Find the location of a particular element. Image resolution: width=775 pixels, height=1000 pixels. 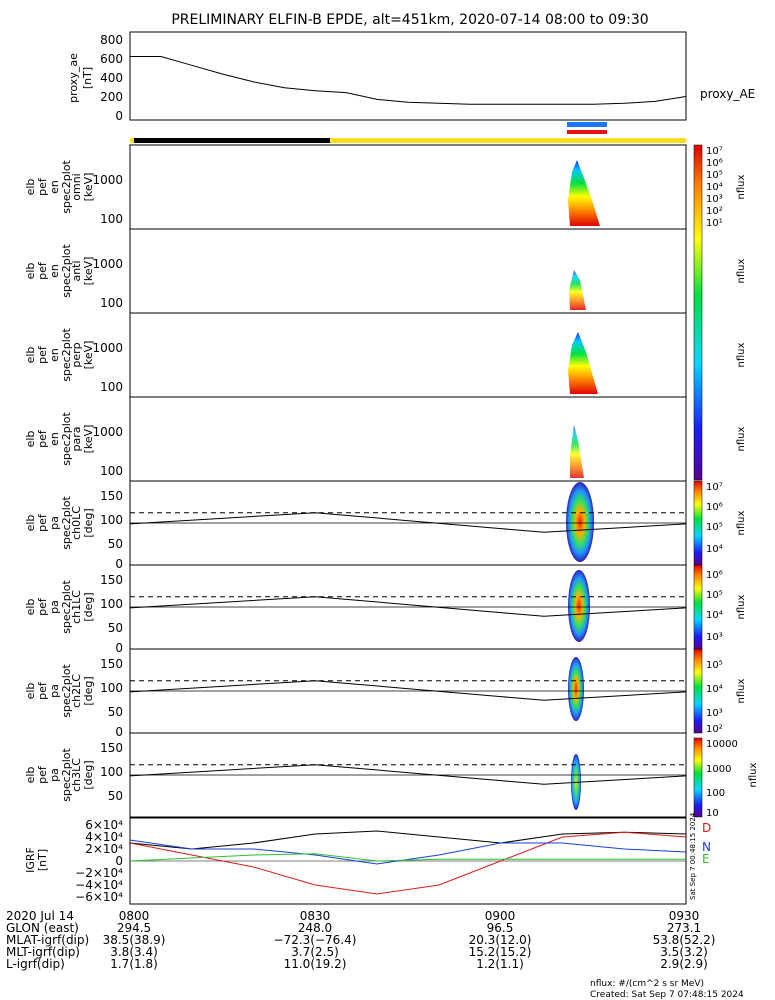

ch1lc-cb-label-3: 10³ is located at coordinates (714, 637).